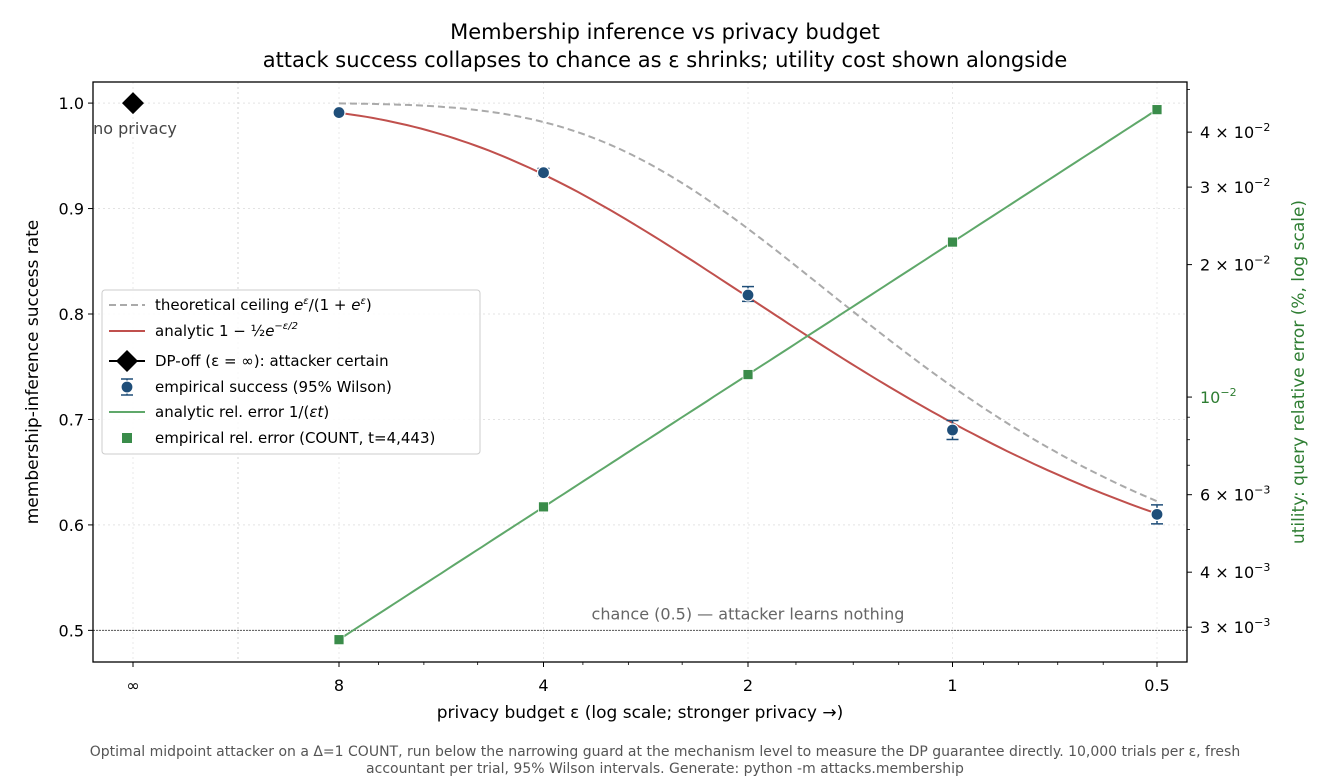  I want to click on y2-tick-label: 4 × 10⁻³, so click(1235, 571).